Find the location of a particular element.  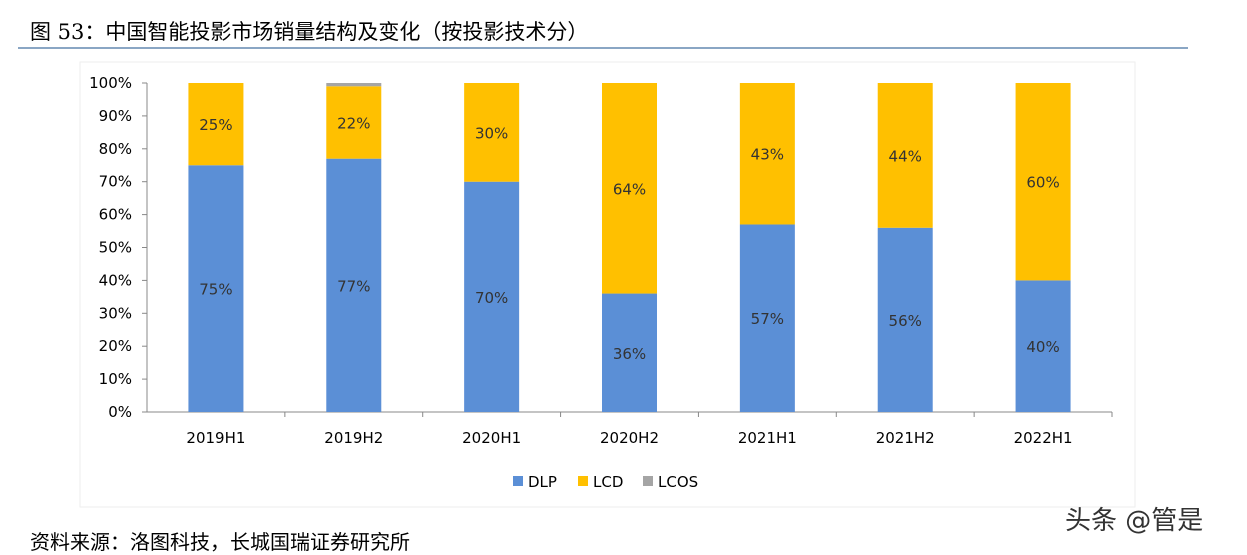

x-tick-label: 2022H1 is located at coordinates (1043, 438).